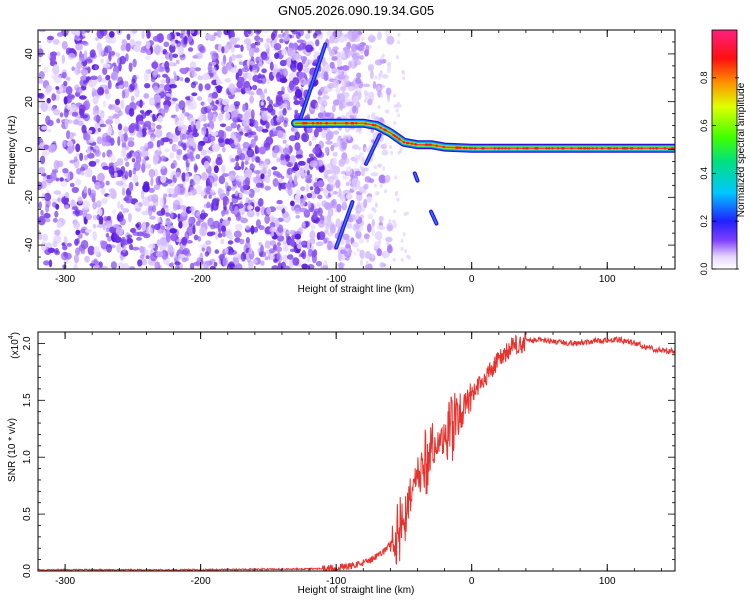 This screenshot has height=600, width=750. Describe the element at coordinates (336, 581) in the screenshot. I see `x-tick-label: -100` at that location.